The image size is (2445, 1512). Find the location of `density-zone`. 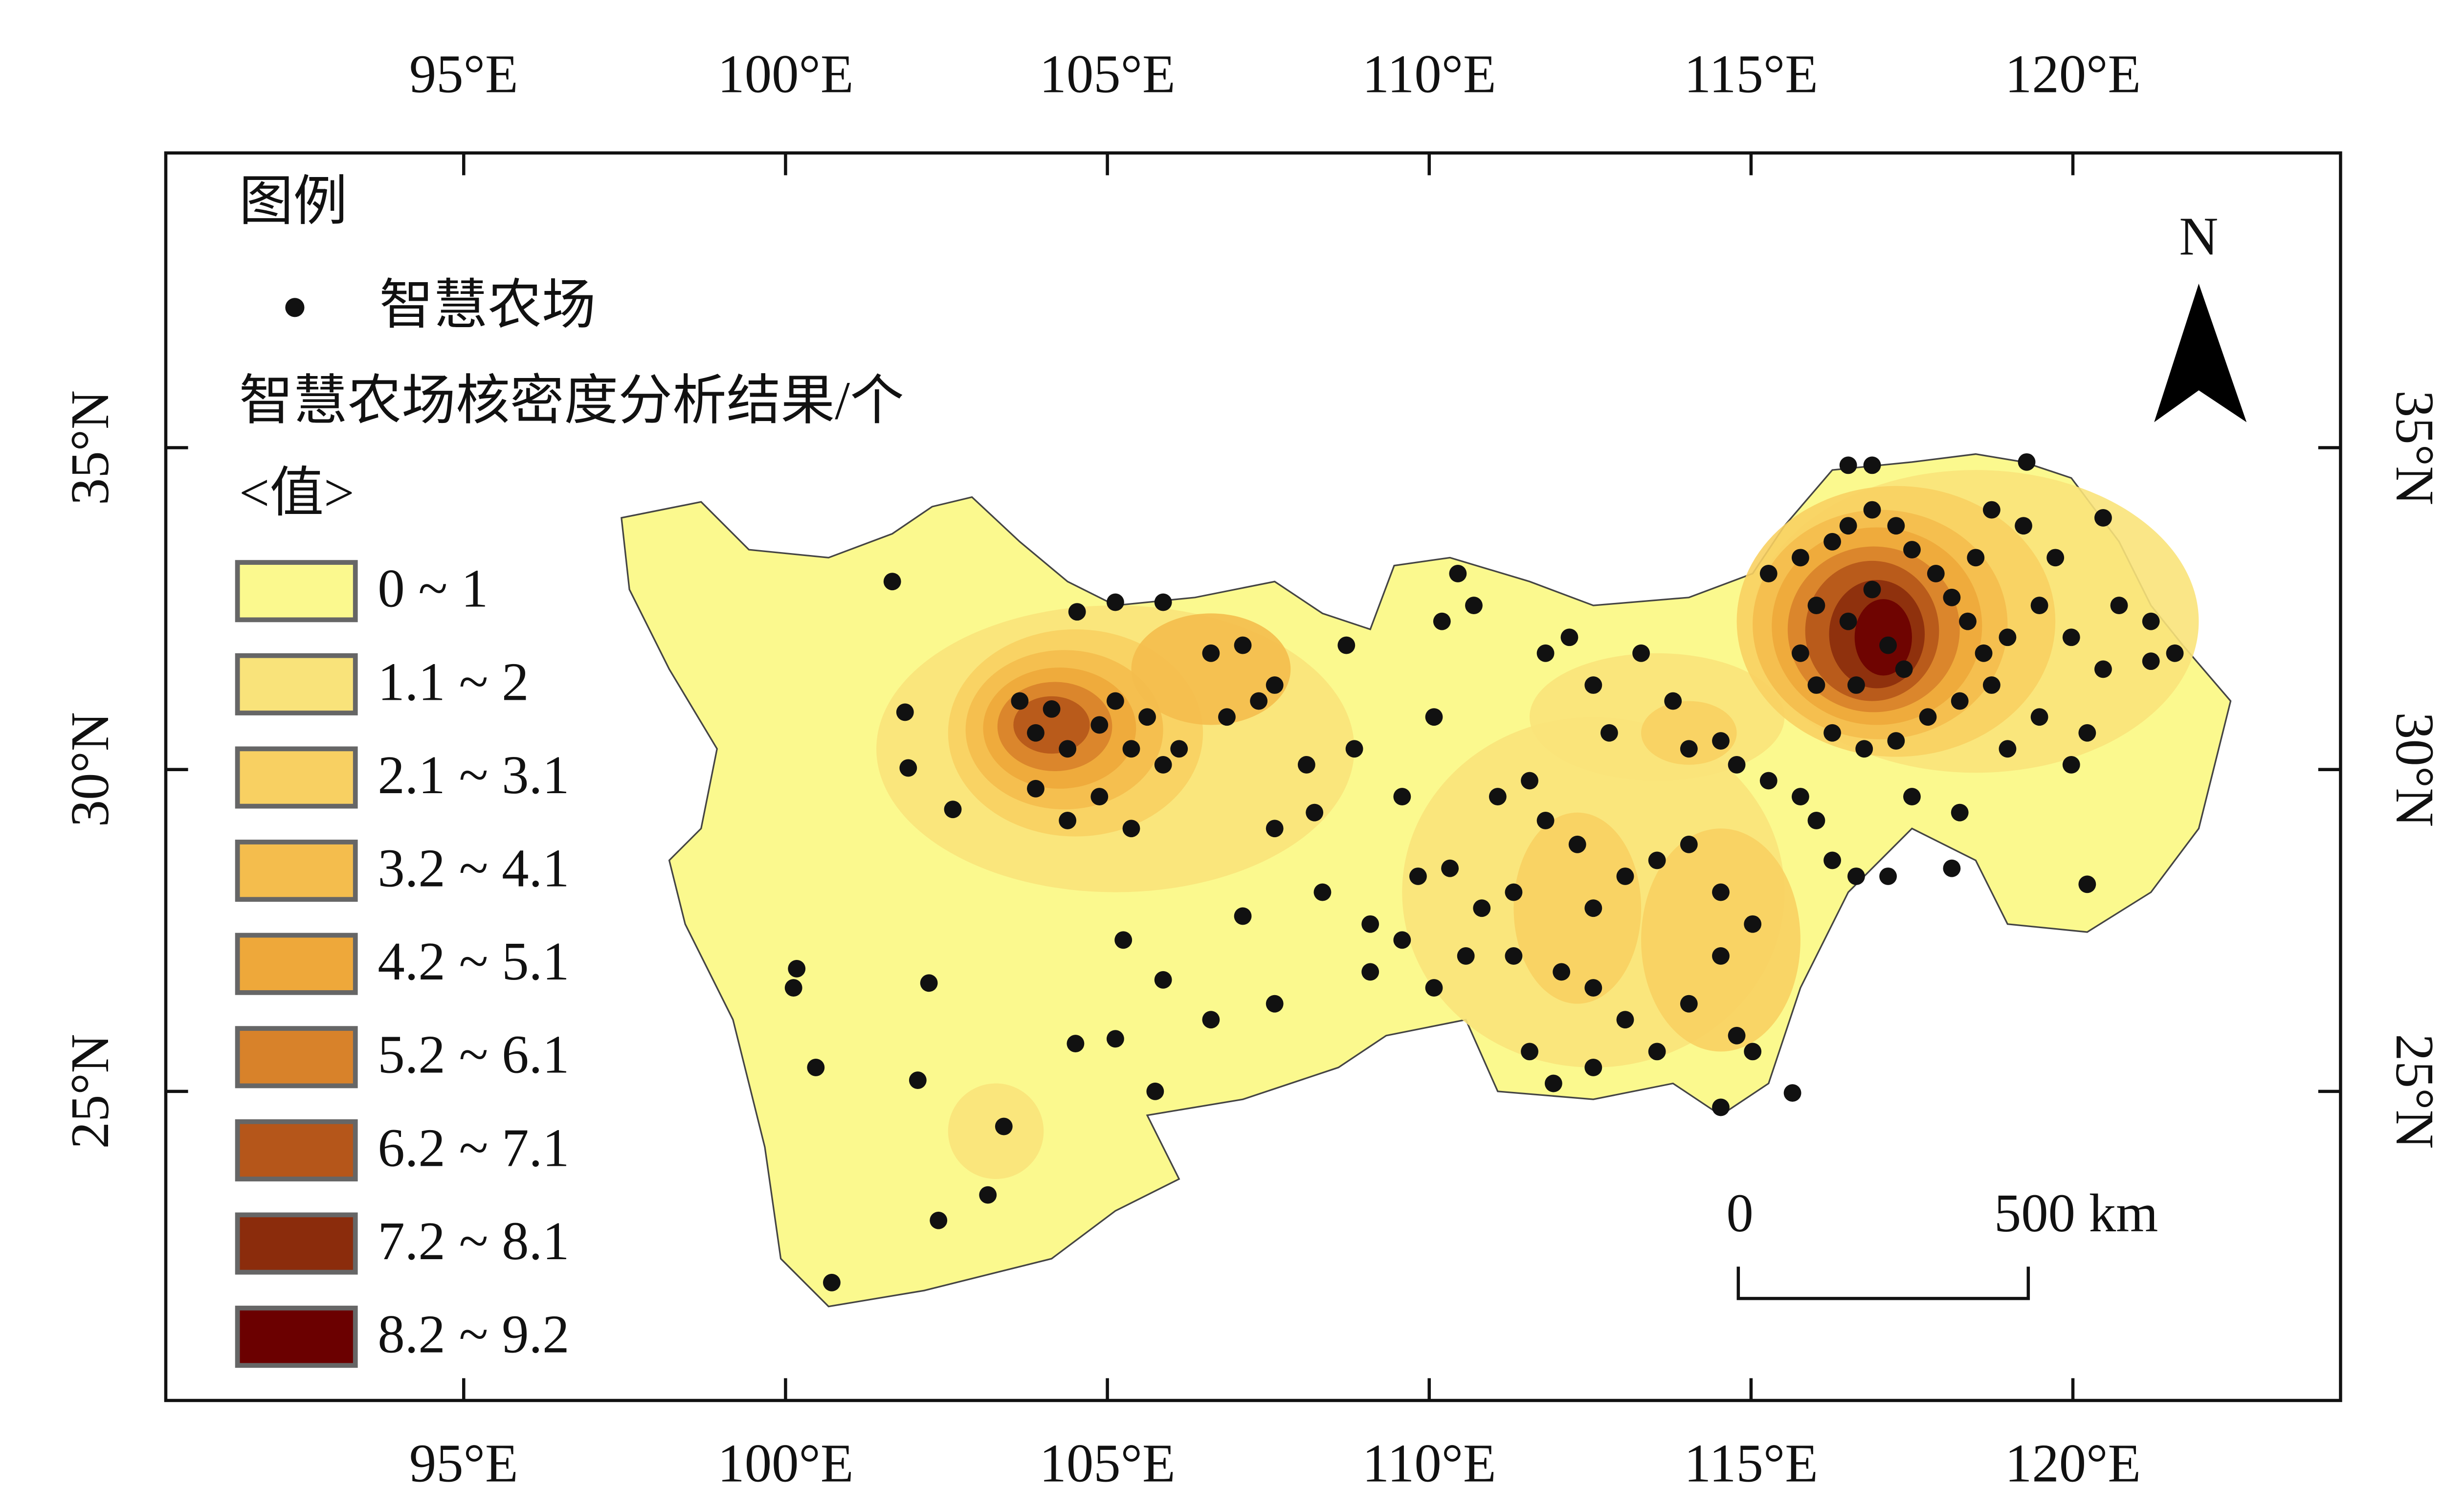

density-zone is located at coordinates (1883, 637).